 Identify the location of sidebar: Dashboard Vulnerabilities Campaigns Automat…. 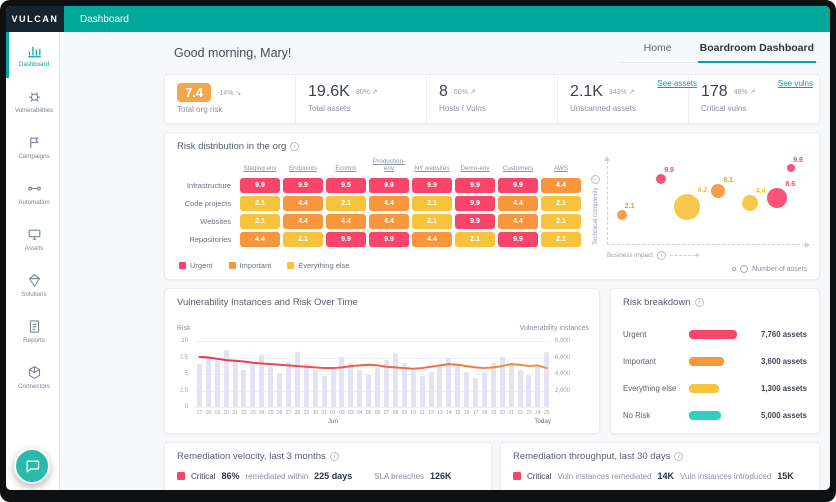
(33, 261).